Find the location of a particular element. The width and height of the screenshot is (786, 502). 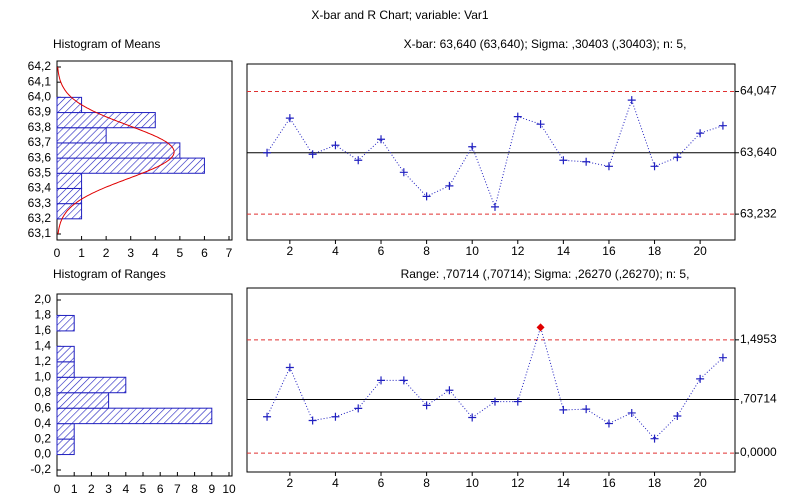

y-tick-label: 0,0 is located at coordinates (42, 454).